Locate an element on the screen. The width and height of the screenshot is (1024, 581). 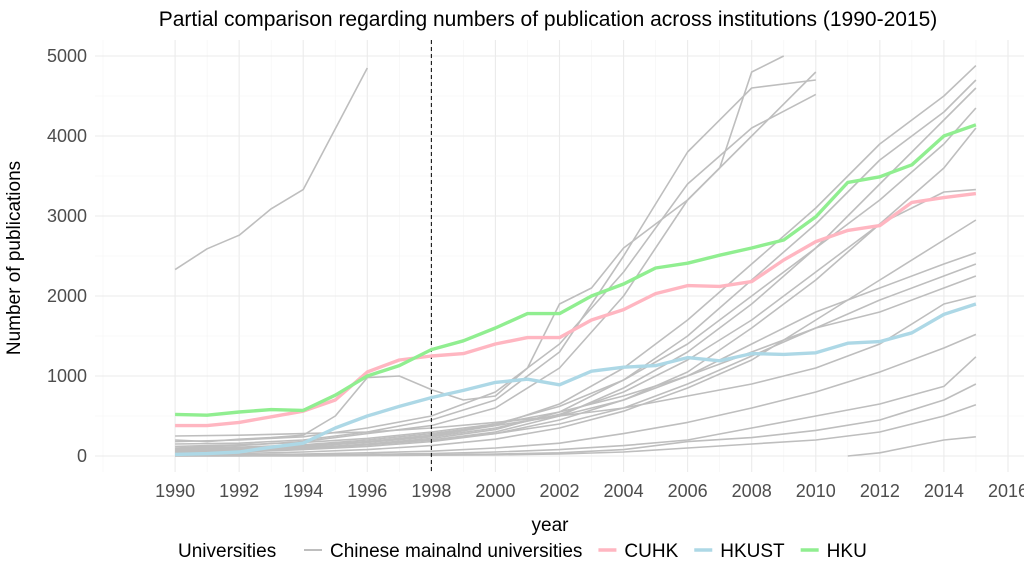
x-tick-label: 2000 is located at coordinates (495, 491).